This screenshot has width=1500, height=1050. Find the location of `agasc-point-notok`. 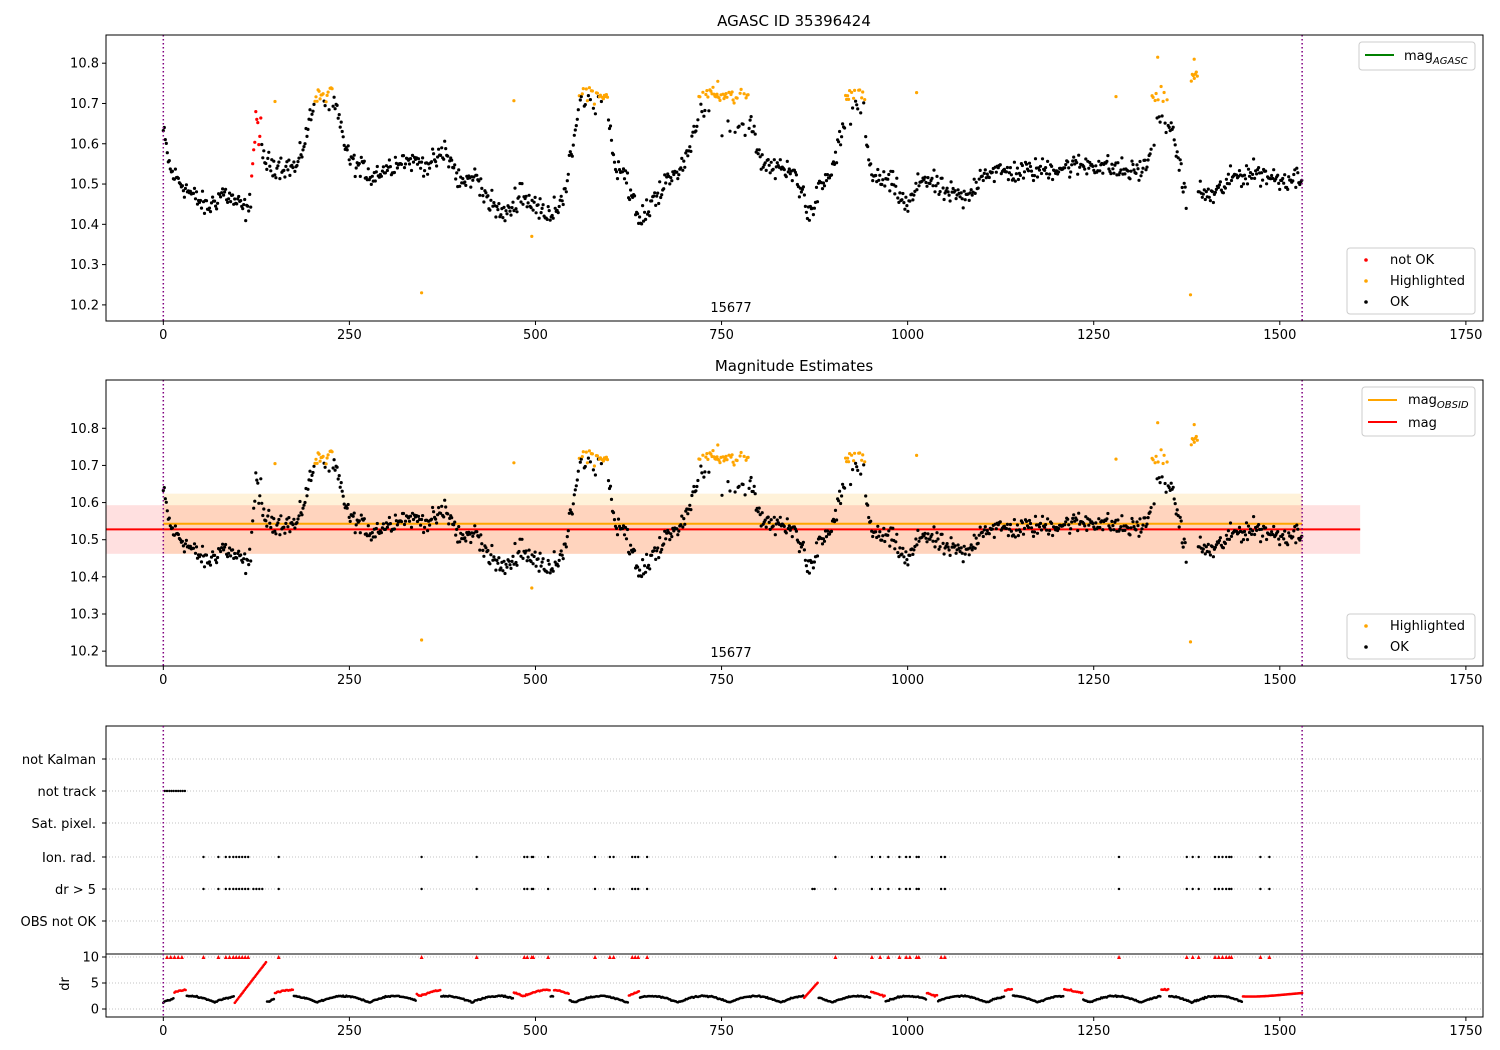

agasc-point-notok is located at coordinates (255, 142).